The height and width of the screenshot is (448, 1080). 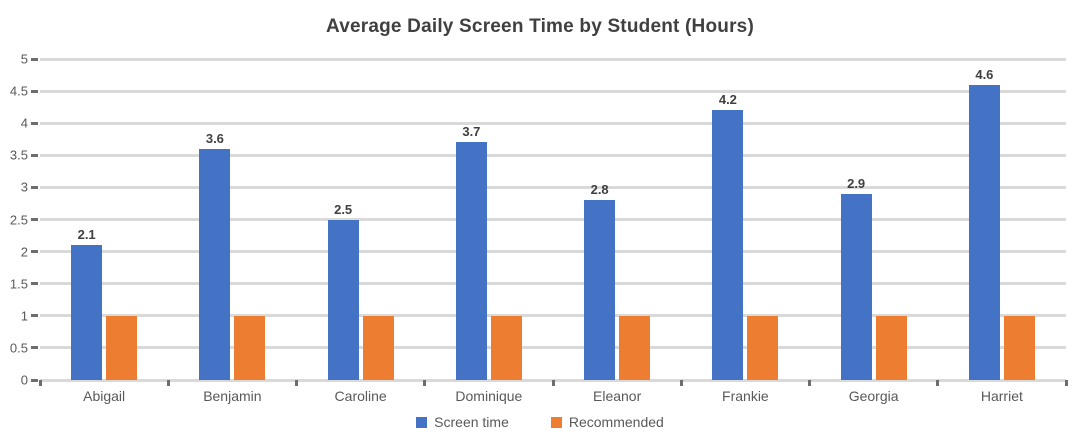 I want to click on legend-item: Screen time, so click(x=462, y=422).